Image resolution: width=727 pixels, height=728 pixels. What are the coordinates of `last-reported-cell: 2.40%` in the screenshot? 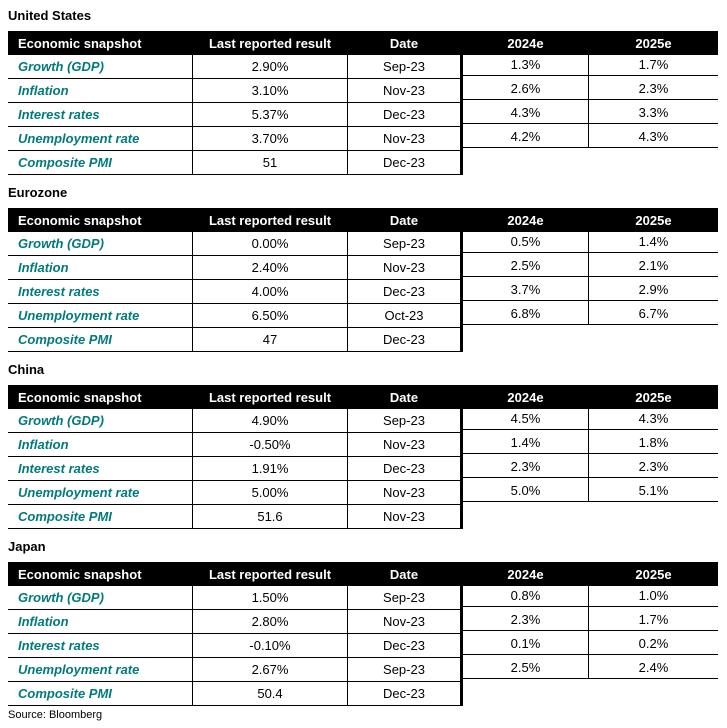 It's located at (270, 268).